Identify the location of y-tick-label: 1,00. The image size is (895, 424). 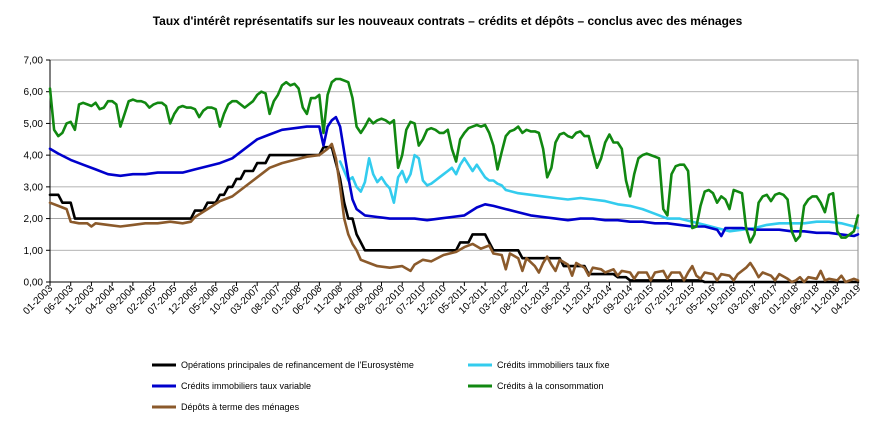
(34, 251).